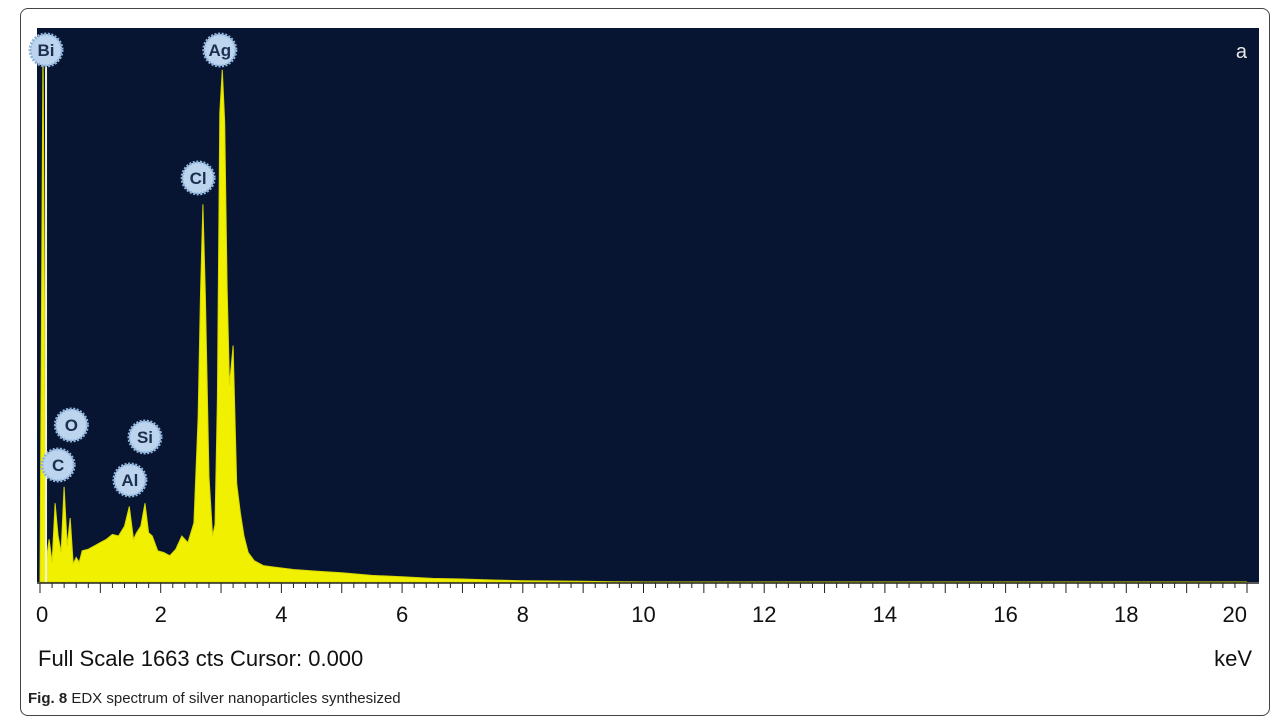 The width and height of the screenshot is (1282, 720). Describe the element at coordinates (161, 614) in the screenshot. I see `x-tick-label: 2` at that location.